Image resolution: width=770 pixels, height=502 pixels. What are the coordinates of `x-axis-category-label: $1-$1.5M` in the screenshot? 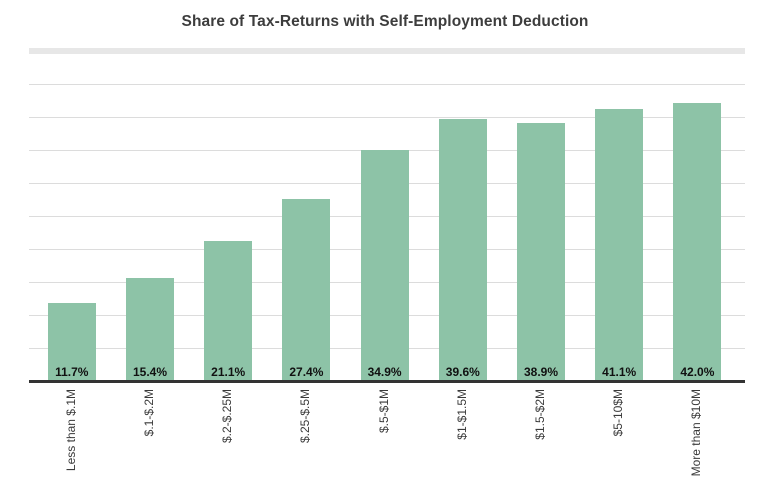 It's located at (461, 414).